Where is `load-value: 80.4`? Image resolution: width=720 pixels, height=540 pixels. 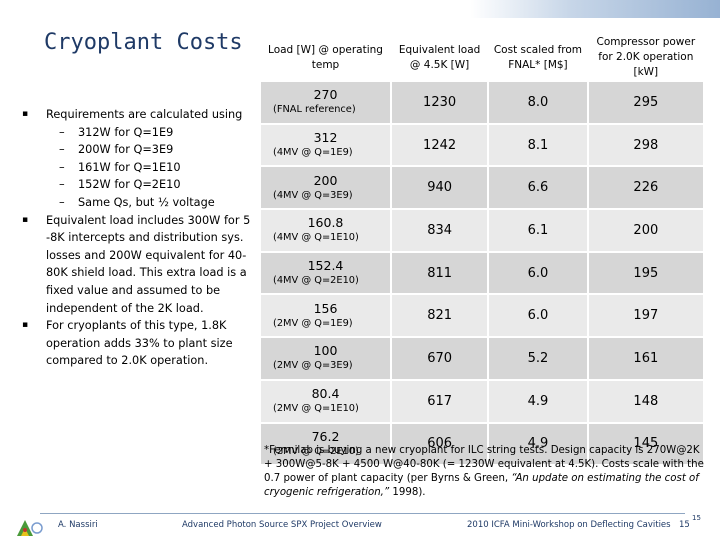 load-value: 80.4 is located at coordinates (325, 394).